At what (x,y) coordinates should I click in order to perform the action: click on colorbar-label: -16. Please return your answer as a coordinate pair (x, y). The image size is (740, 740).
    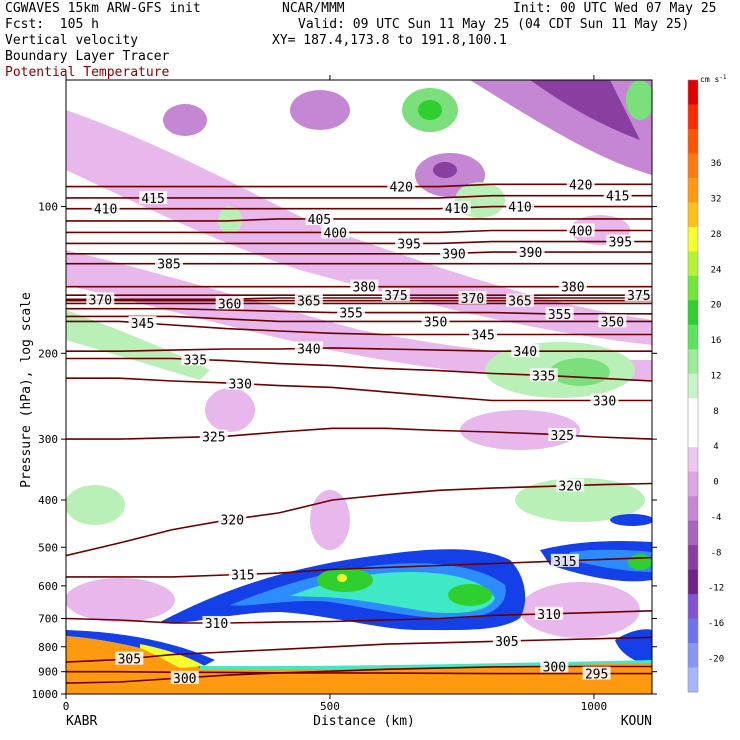
    Looking at the image, I should click on (716, 624).